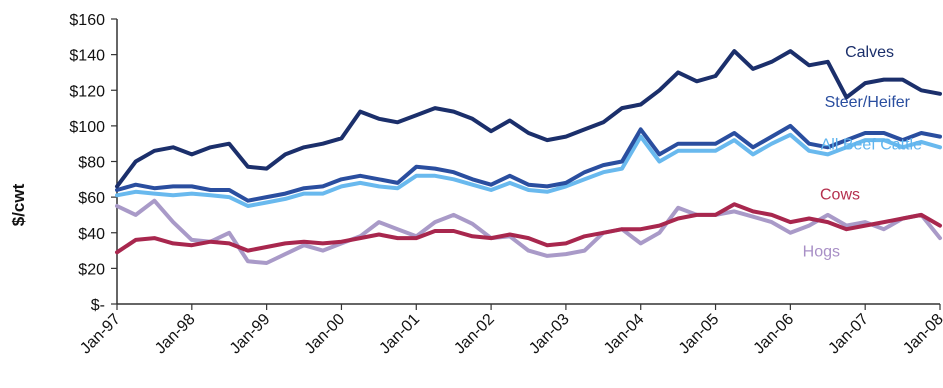 The height and width of the screenshot is (388, 943). Describe the element at coordinates (91, 198) in the screenshot. I see `y-tick-label: $60` at that location.